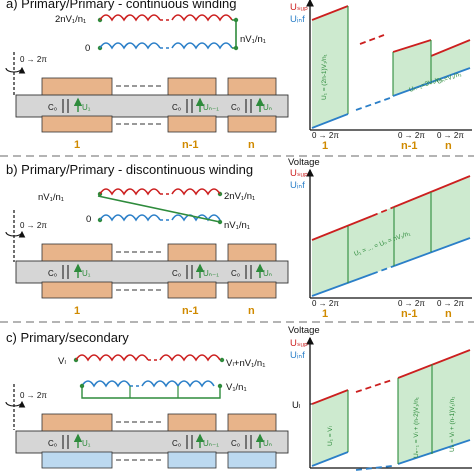 The width and height of the screenshot is (474, 474). What do you see at coordinates (130, 18) in the screenshot?
I see `primary-coil-top` at bounding box center [130, 18].